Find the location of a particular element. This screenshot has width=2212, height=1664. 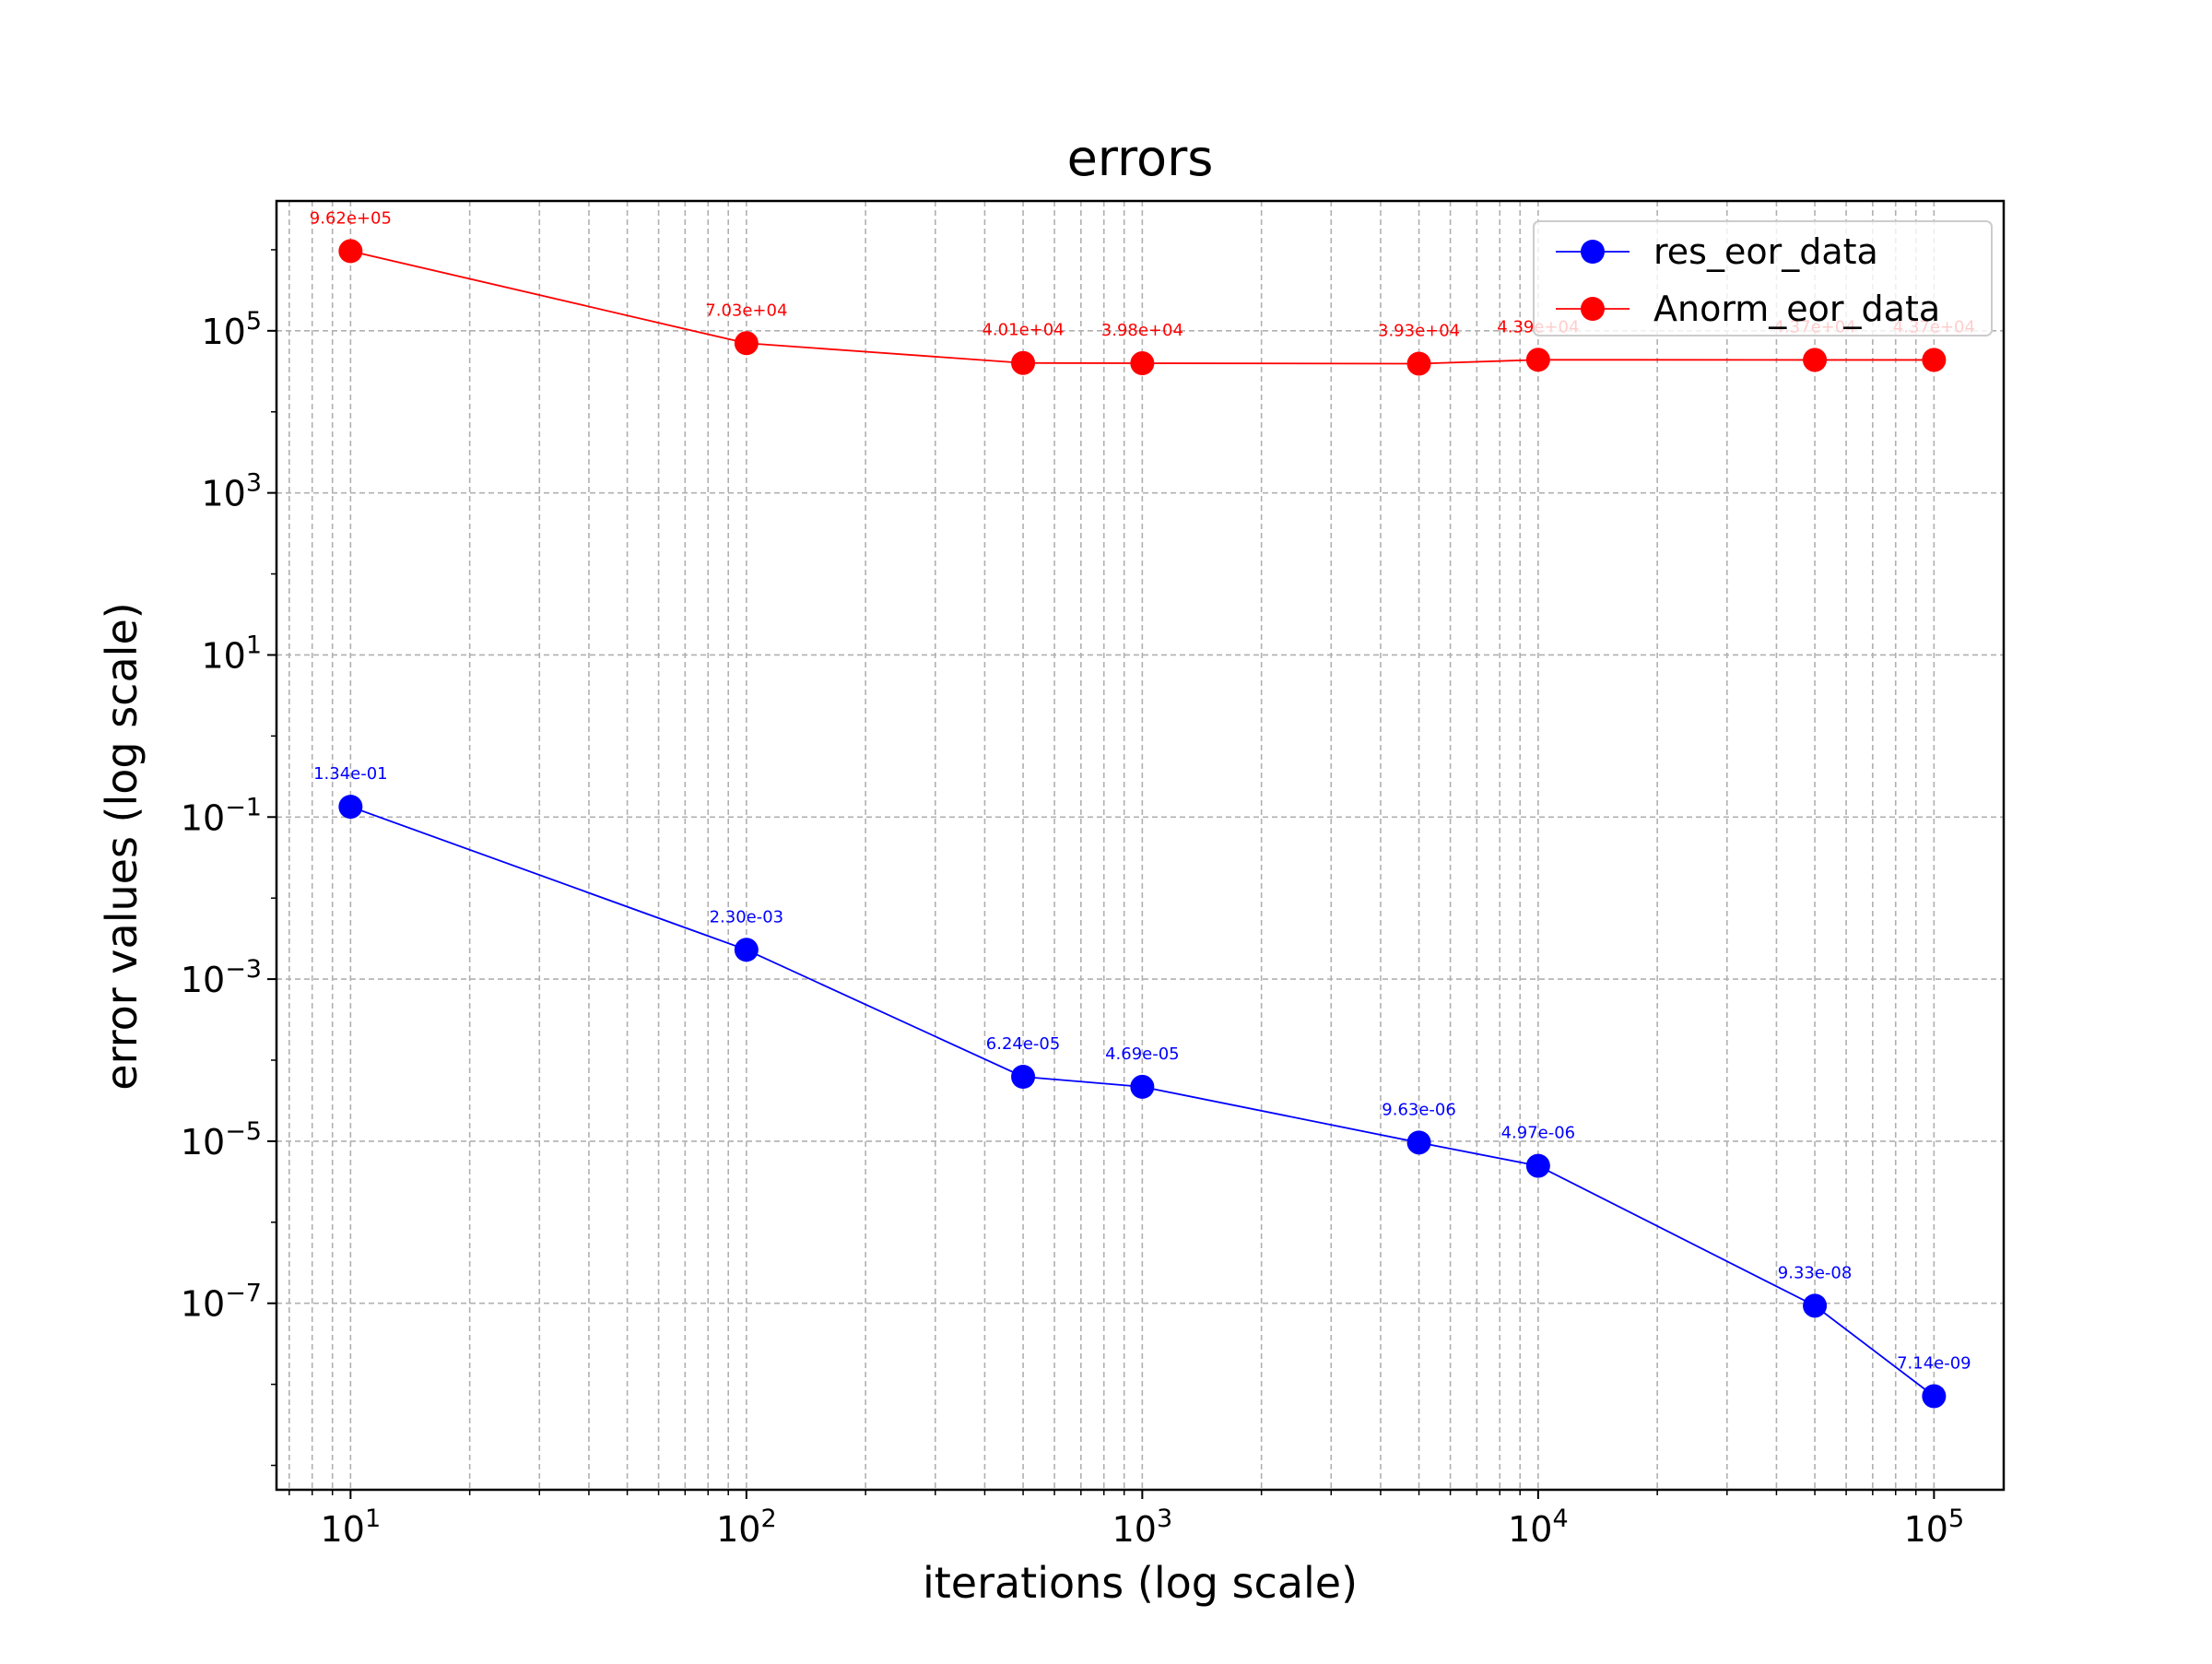

y-tick-label: 10⁵ is located at coordinates (231, 329).